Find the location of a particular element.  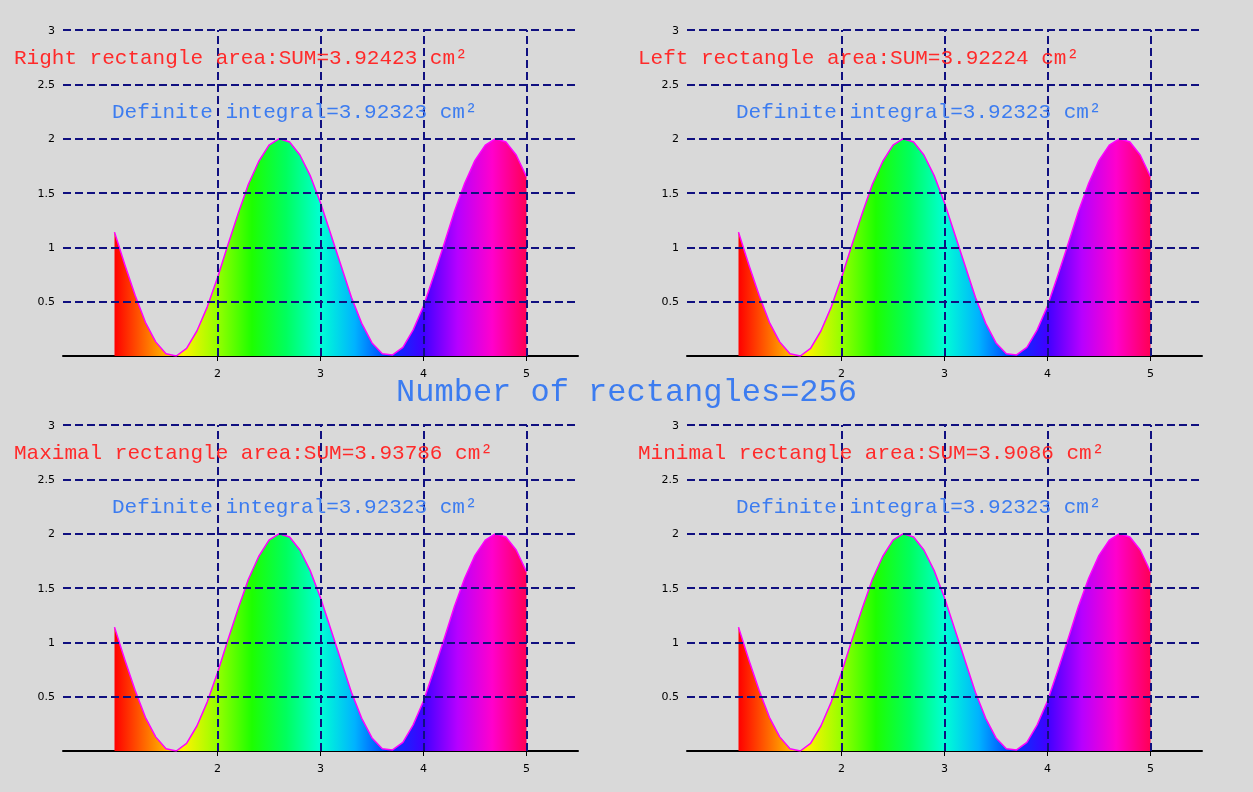

annotation: Minimal rectangle area:SUM=3.9086 cm² is located at coordinates (871, 453).